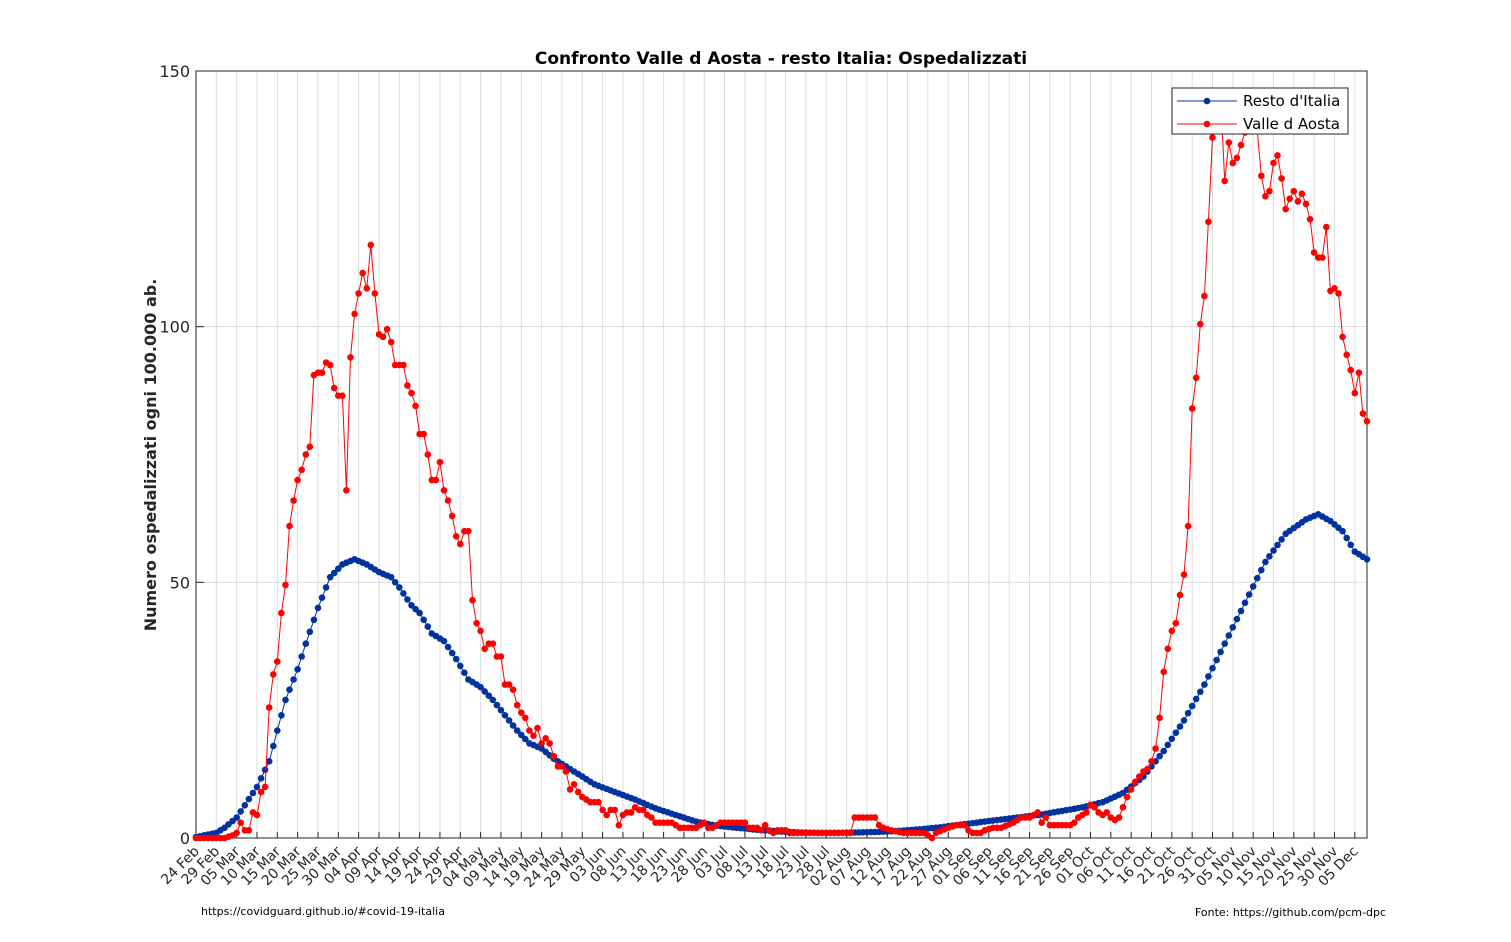 This screenshot has height=942, width=1511. Describe the element at coordinates (1207, 124) in the screenshot. I see `legend-marker` at that location.